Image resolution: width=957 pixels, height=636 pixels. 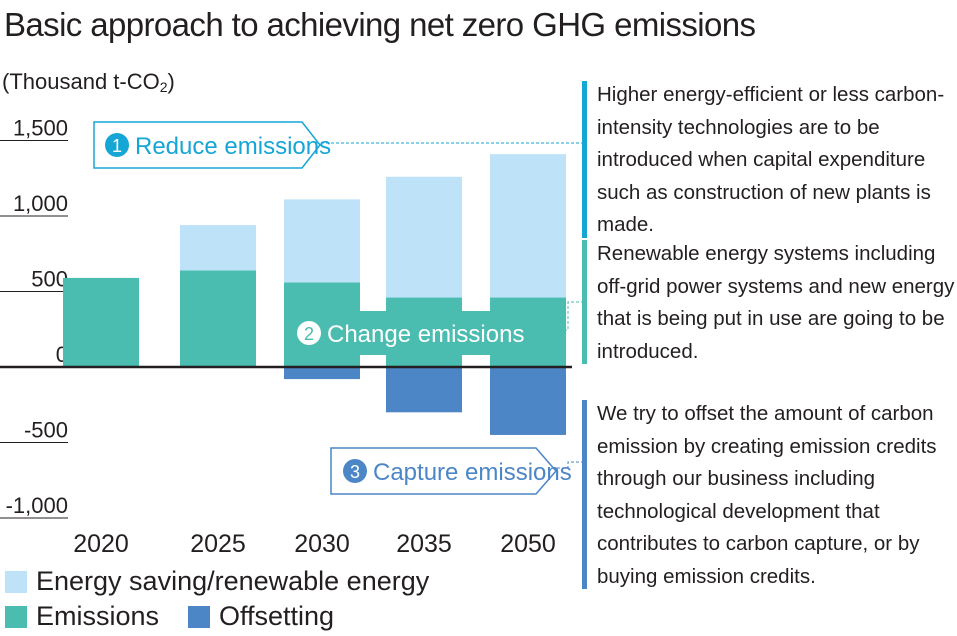 I want to click on y-tick-label: -1,000, so click(x=37, y=505).